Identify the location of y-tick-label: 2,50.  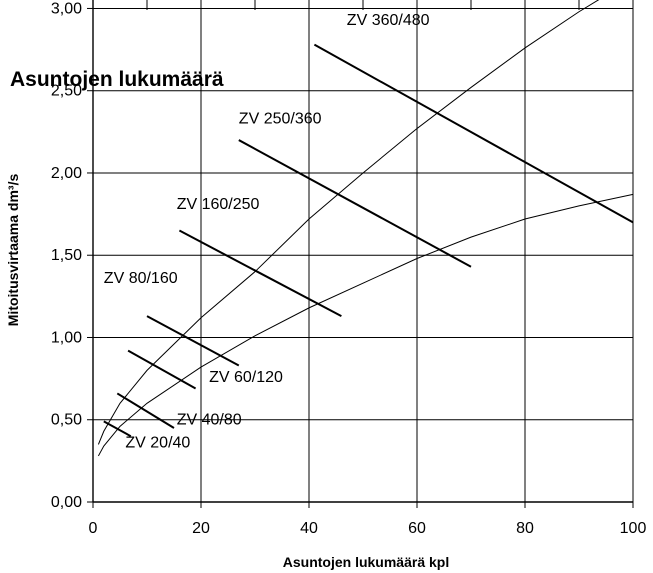
(66, 91).